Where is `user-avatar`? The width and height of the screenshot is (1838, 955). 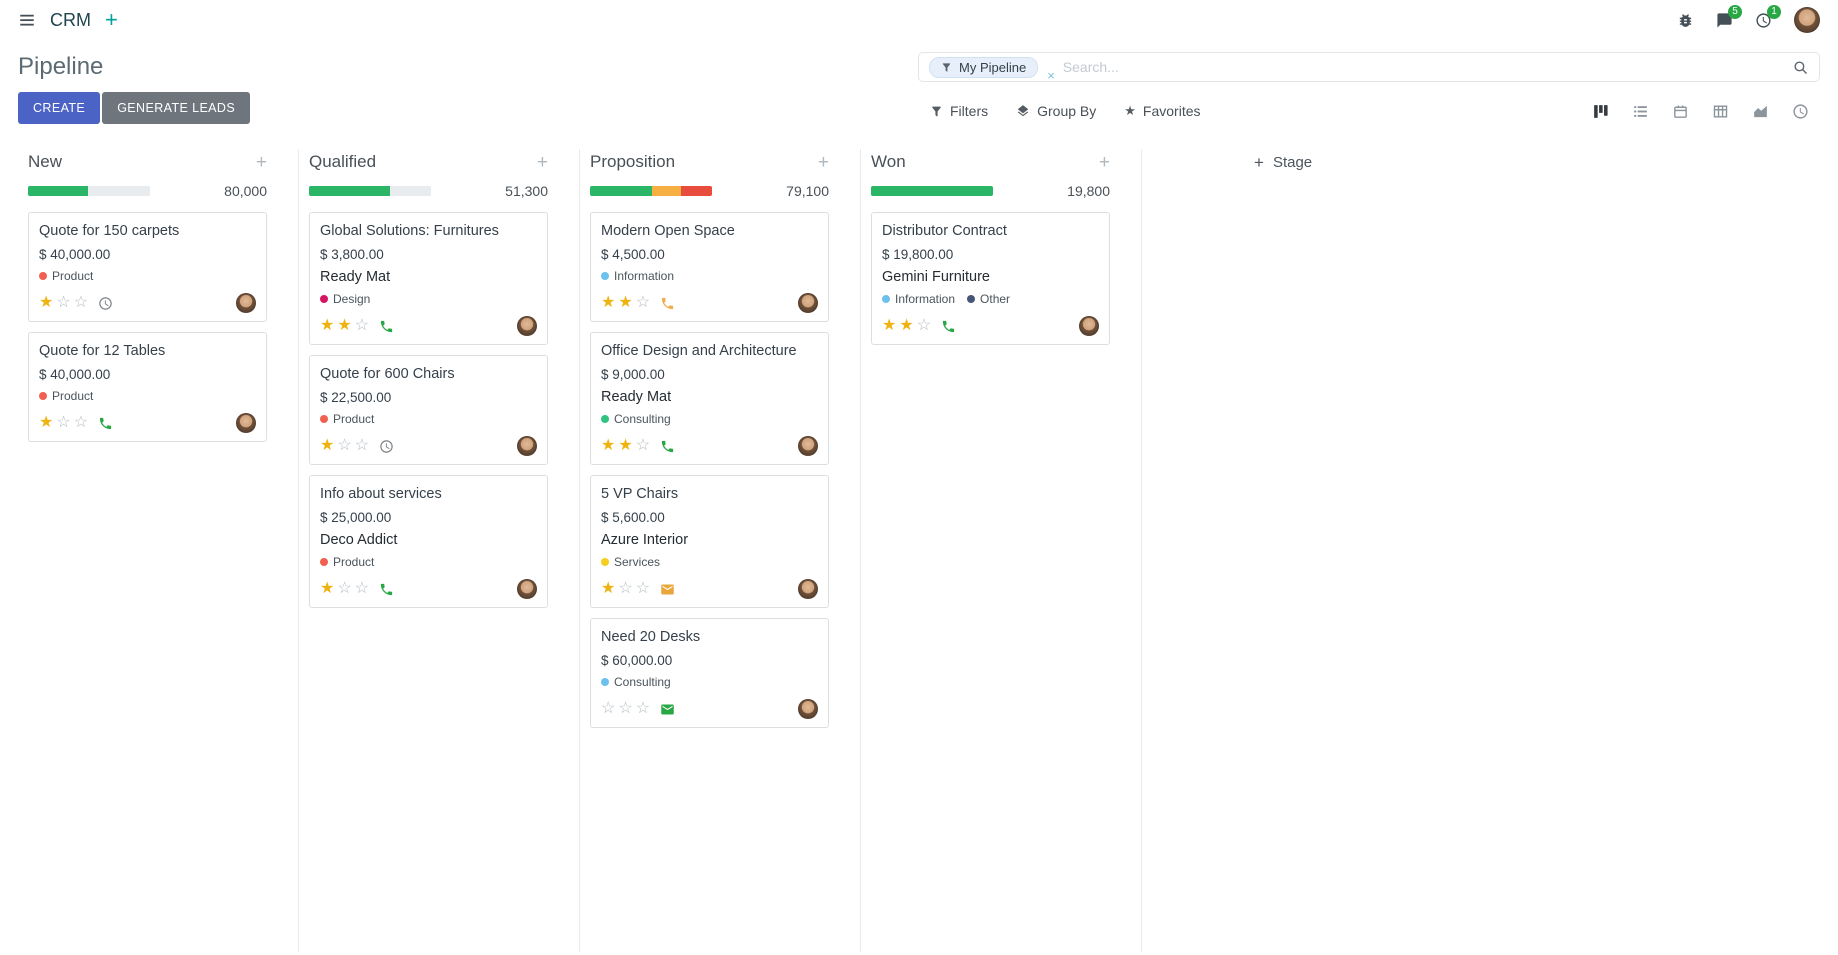
user-avatar is located at coordinates (1807, 20).